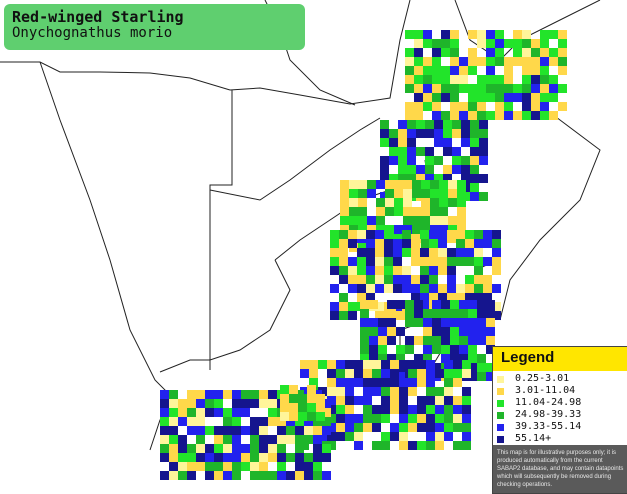  What do you see at coordinates (500, 379) in the screenshot?
I see `legend-swatch` at bounding box center [500, 379].